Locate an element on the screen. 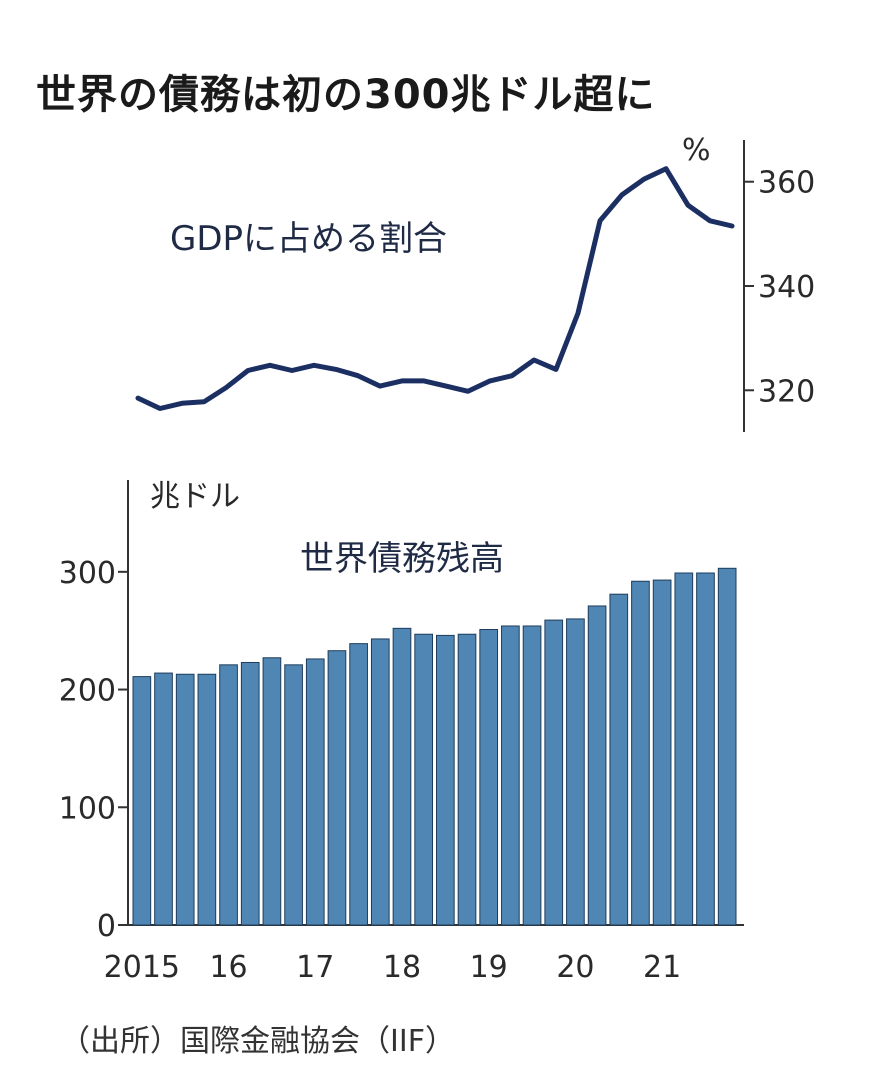 The width and height of the screenshot is (878, 1072). bar-y-tick-label: 0 is located at coordinates (106, 926).